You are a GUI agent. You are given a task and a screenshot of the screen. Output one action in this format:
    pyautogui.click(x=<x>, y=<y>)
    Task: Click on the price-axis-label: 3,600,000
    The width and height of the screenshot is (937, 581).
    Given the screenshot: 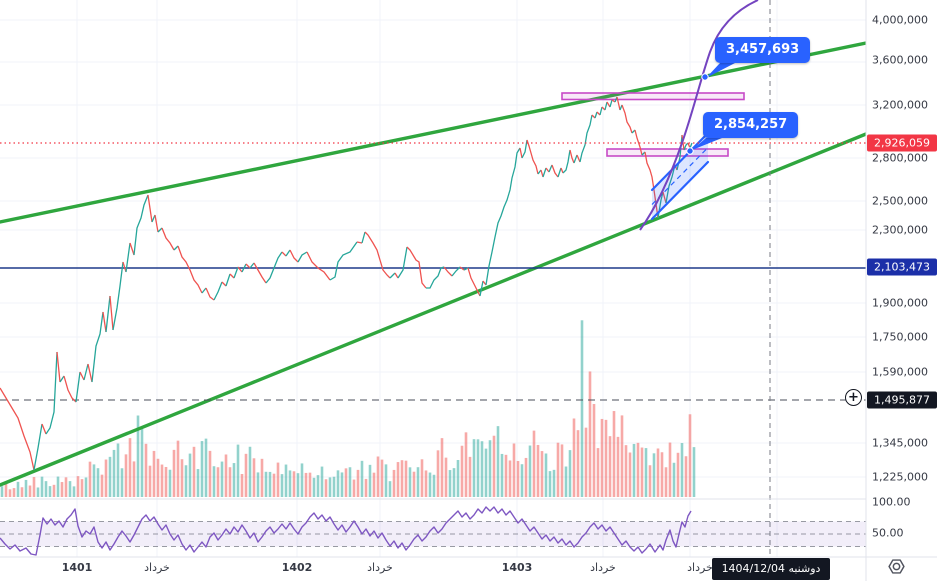 What is the action you would take?
    pyautogui.click(x=900, y=60)
    